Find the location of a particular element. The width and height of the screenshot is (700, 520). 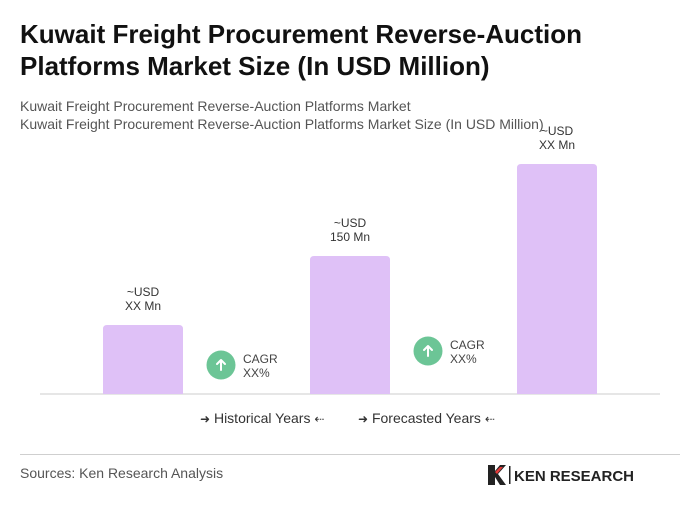

logo-text: KEN RESEARCH is located at coordinates (574, 476).